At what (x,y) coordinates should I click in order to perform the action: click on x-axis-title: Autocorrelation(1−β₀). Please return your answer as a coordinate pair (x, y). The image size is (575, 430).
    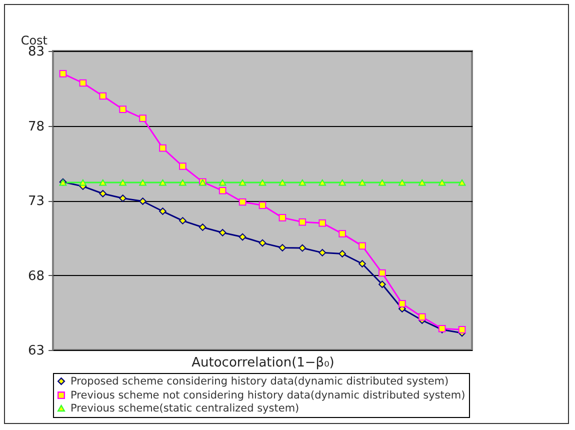
    Looking at the image, I should click on (263, 363).